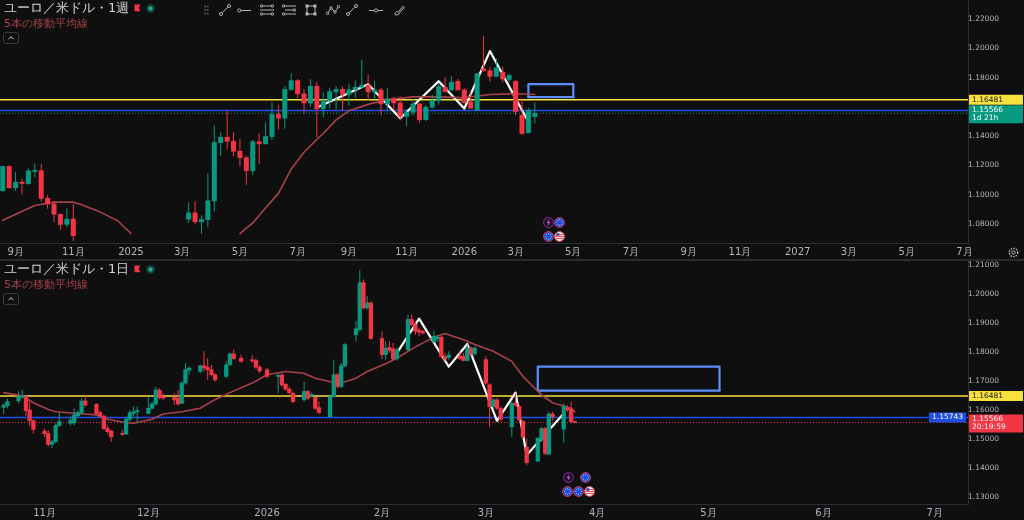 The width and height of the screenshot is (1024, 520). Describe the element at coordinates (597, 512) in the screenshot. I see `x-tick-label: 4月` at that location.